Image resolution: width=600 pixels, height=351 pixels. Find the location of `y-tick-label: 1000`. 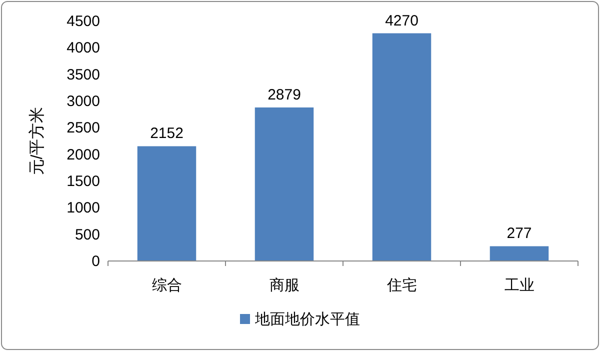

y-tick-label: 1000 is located at coordinates (83, 208).